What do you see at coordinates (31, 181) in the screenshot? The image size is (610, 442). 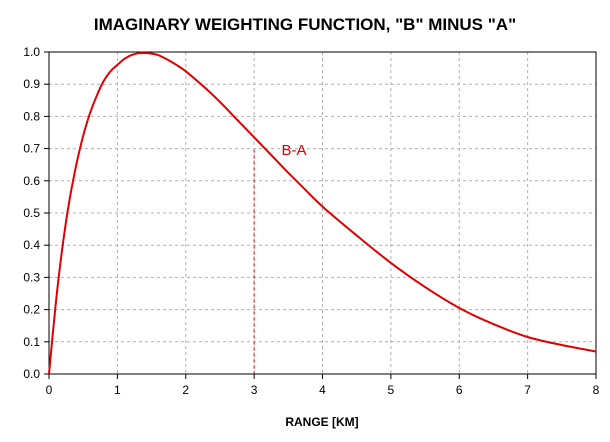 I see `y-tick-label: 0.6` at bounding box center [31, 181].